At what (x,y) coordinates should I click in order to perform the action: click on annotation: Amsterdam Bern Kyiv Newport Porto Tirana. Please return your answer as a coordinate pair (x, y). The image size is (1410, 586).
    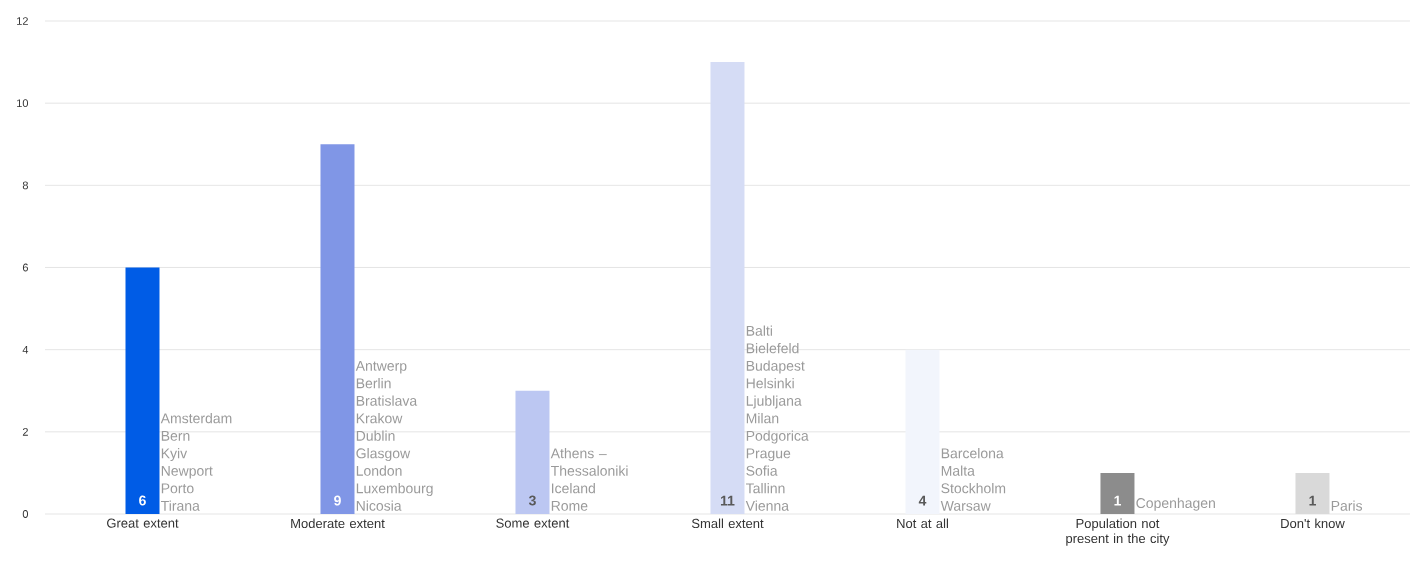
    Looking at the image, I should click on (196, 462).